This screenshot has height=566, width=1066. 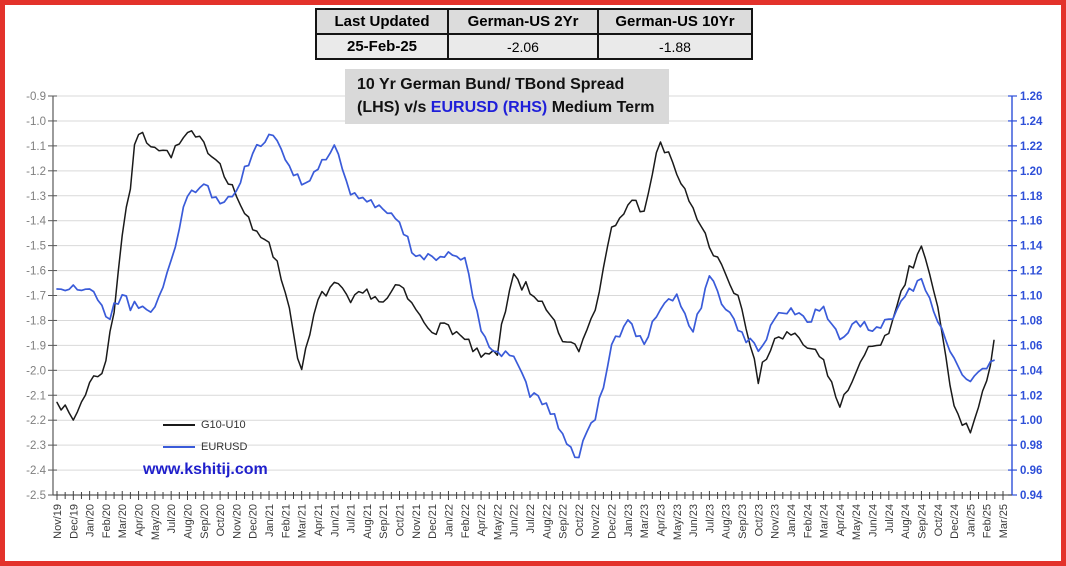 I want to click on german-us-10yr-value: -1.88, so click(x=675, y=46).